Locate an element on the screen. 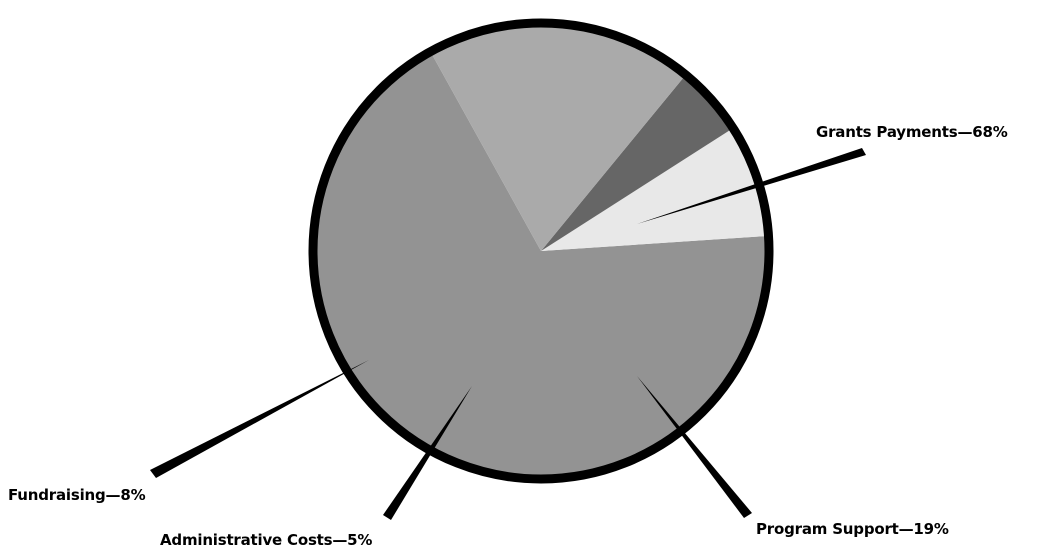 The height and width of the screenshot is (550, 1046). slice-administrative-costs is located at coordinates (637, 162).